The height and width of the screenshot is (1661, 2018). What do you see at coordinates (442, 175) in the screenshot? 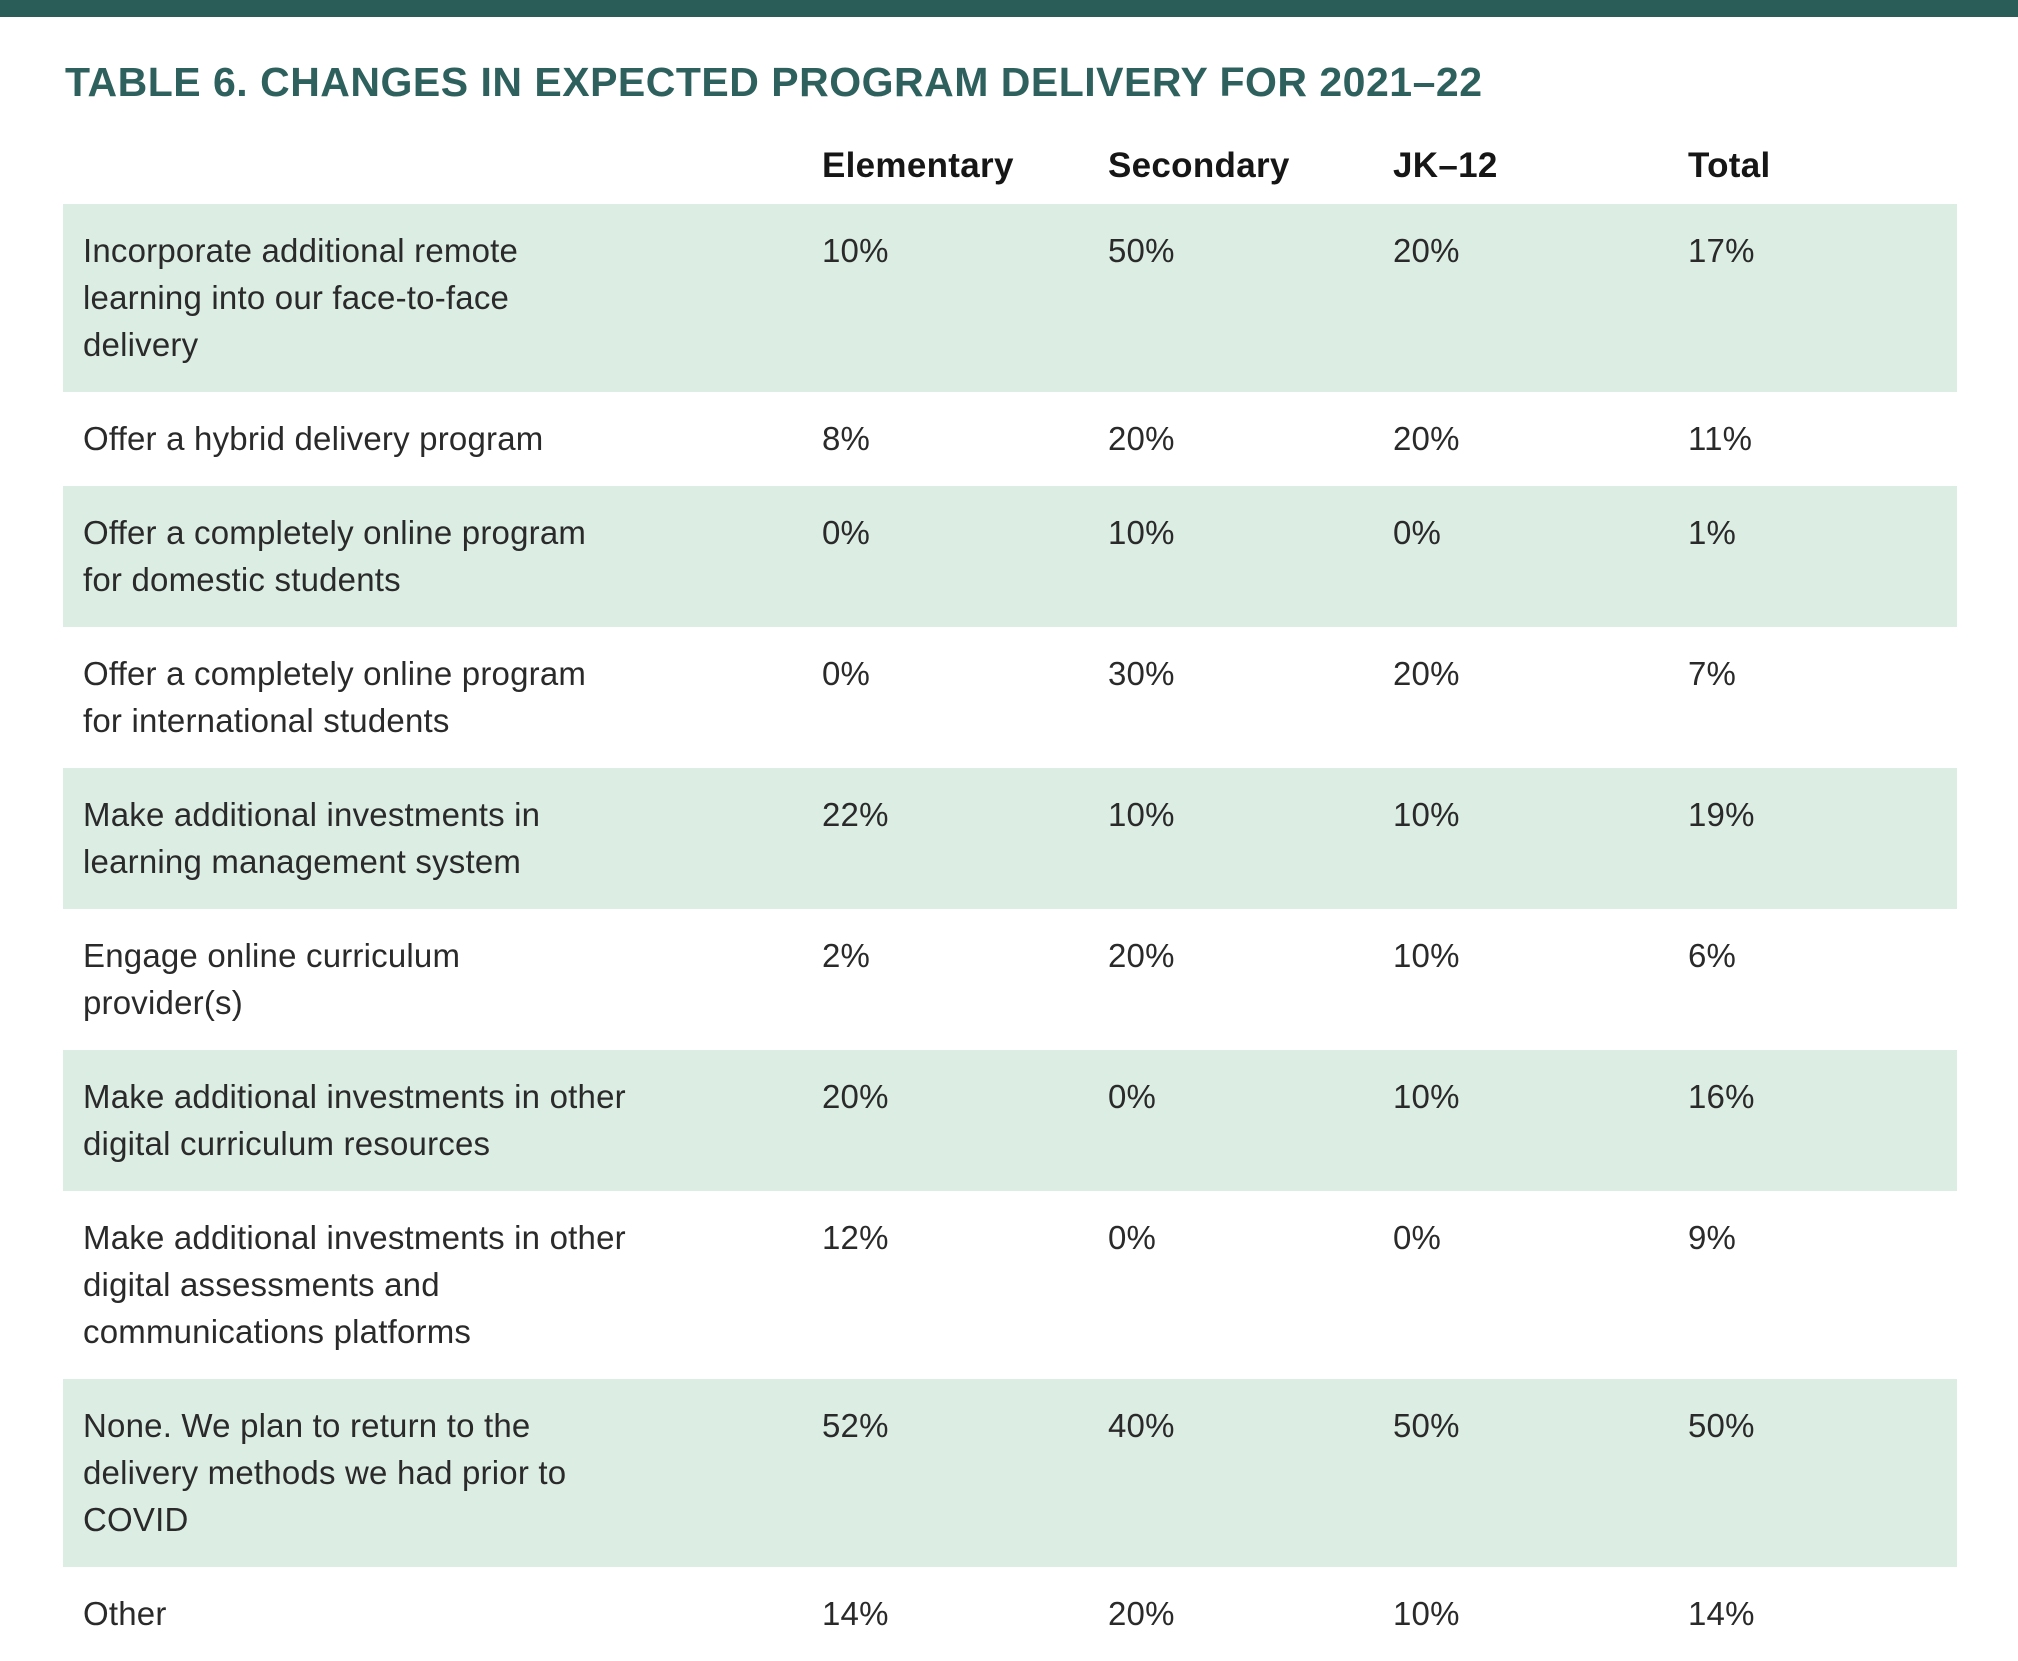
I see `header-spacer-cell` at bounding box center [442, 175].